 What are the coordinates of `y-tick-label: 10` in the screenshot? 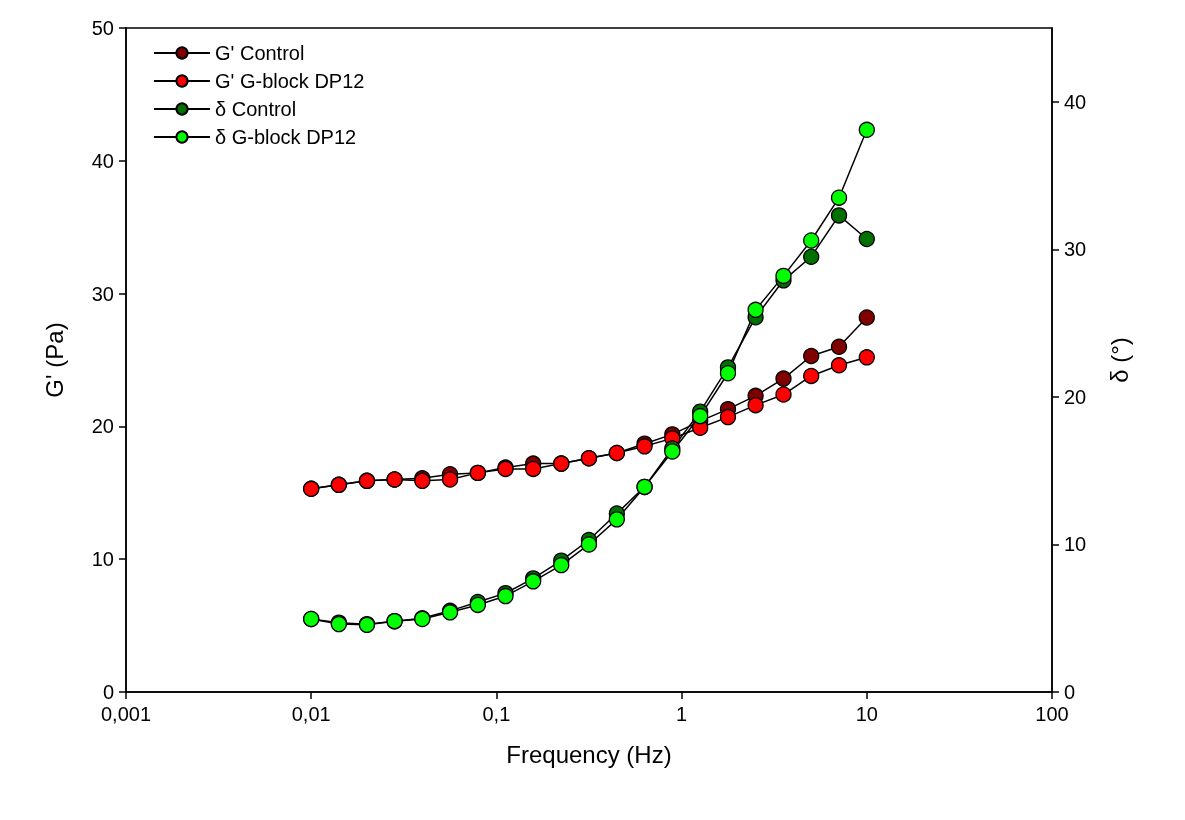 It's located at (102, 559).